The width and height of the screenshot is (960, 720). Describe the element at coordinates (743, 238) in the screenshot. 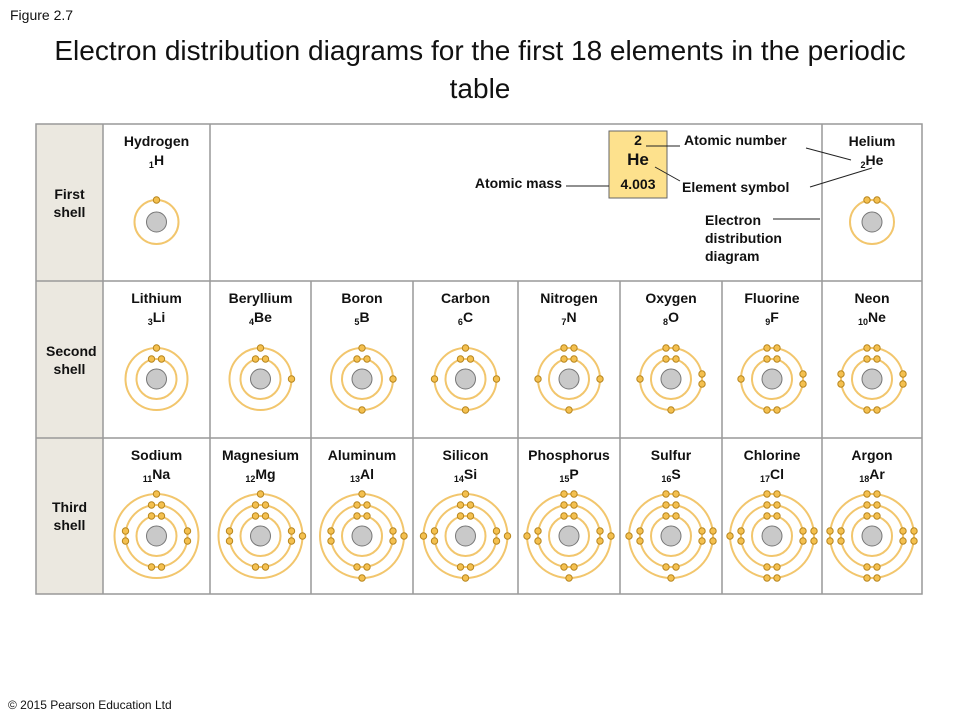

I see `key-diagram-label: Electron distribution diagram` at that location.